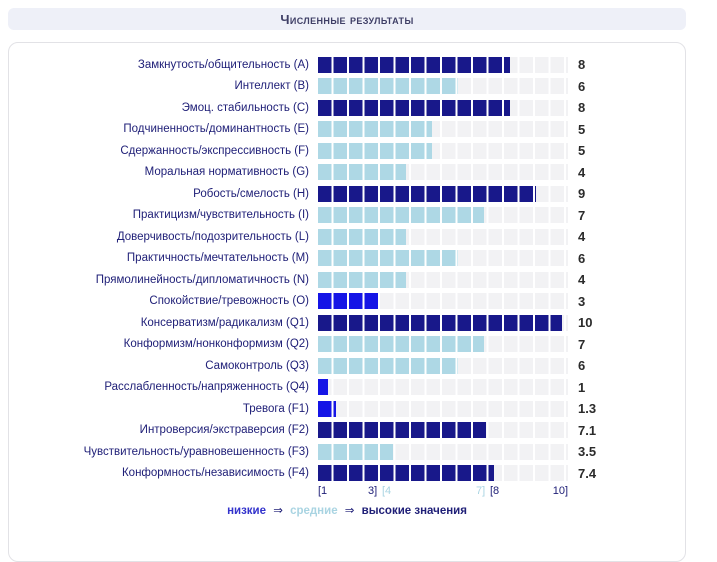 Image resolution: width=717 pixels, height=562 pixels. I want to click on factor-row: Подчиненность/доминантность (E) 5, so click(347, 130).